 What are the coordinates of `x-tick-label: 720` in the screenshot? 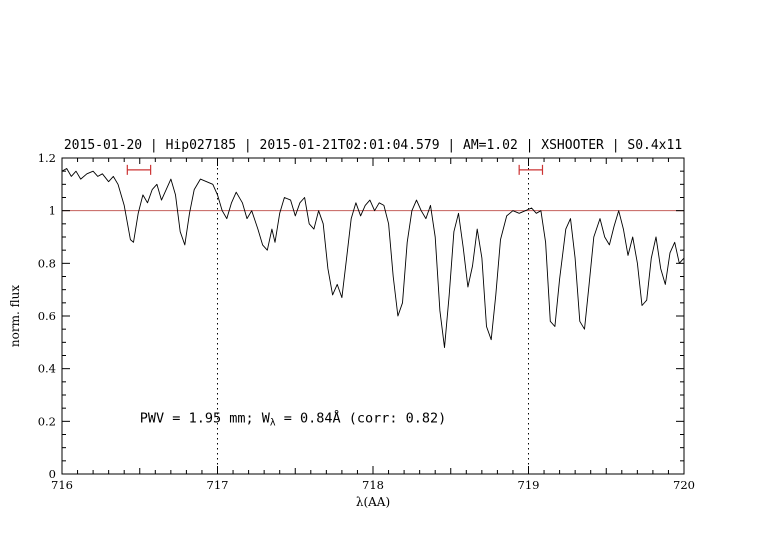 It's located at (684, 485).